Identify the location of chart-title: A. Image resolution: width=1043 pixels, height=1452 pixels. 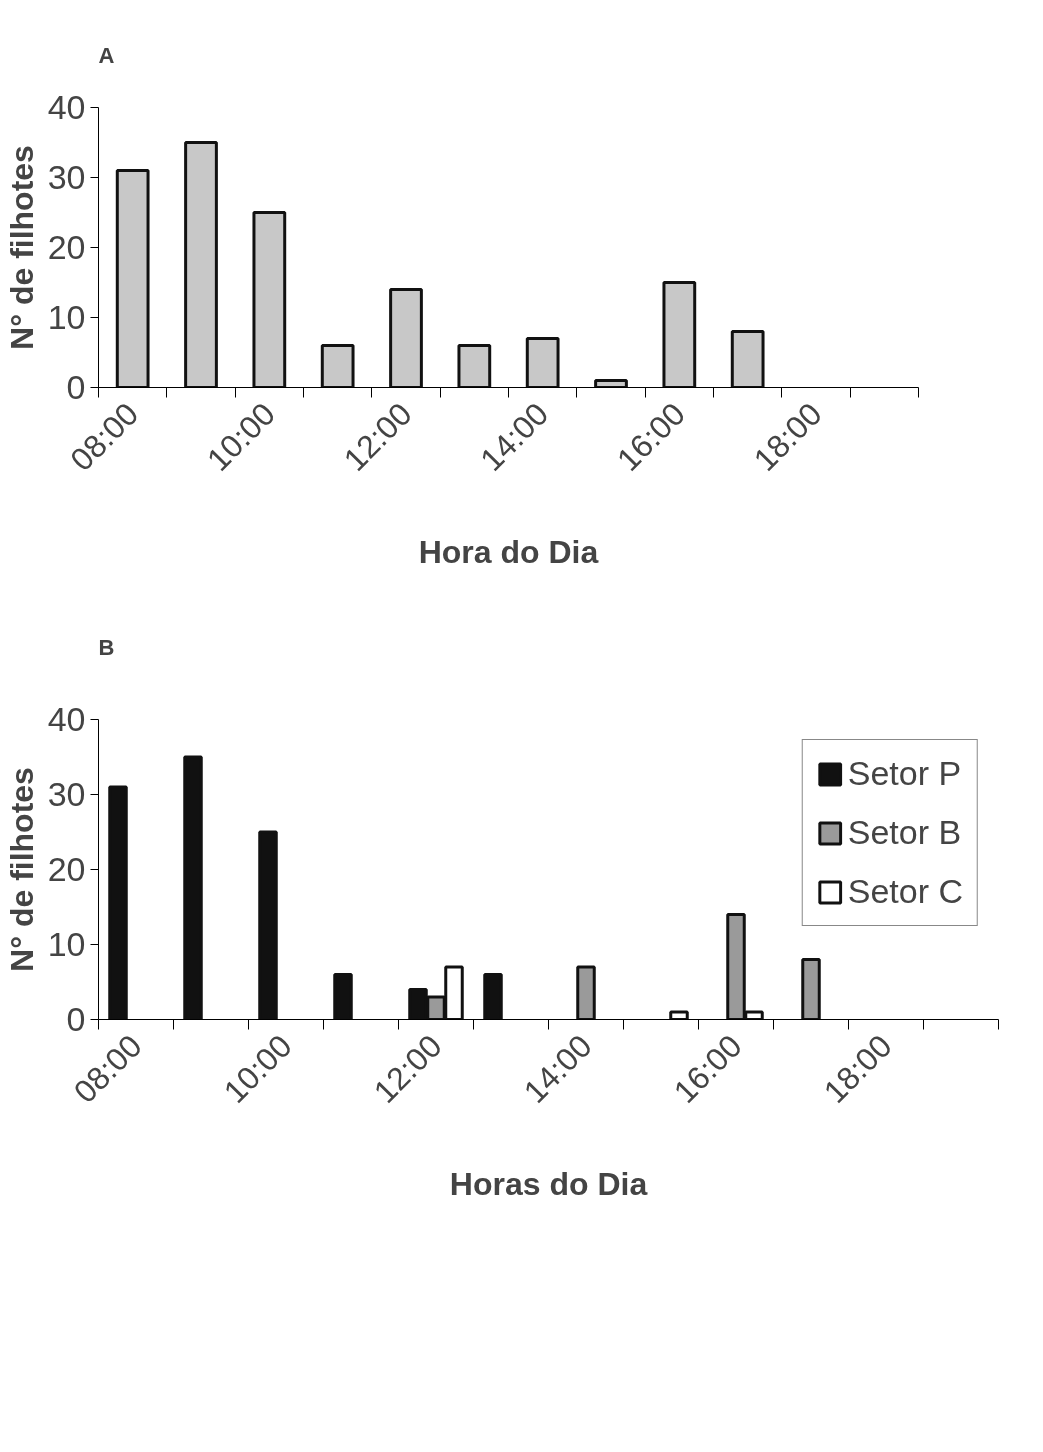
(106, 55).